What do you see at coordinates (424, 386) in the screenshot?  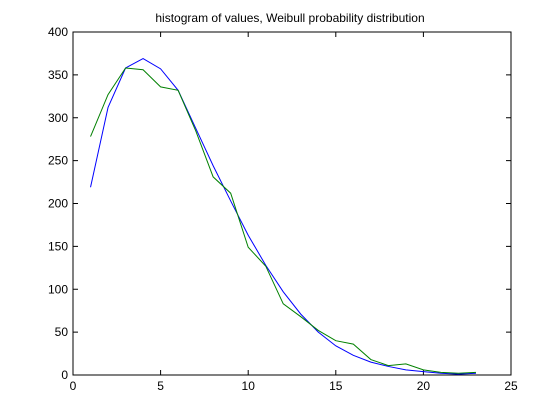 I see `x-tick-label: 20` at bounding box center [424, 386].